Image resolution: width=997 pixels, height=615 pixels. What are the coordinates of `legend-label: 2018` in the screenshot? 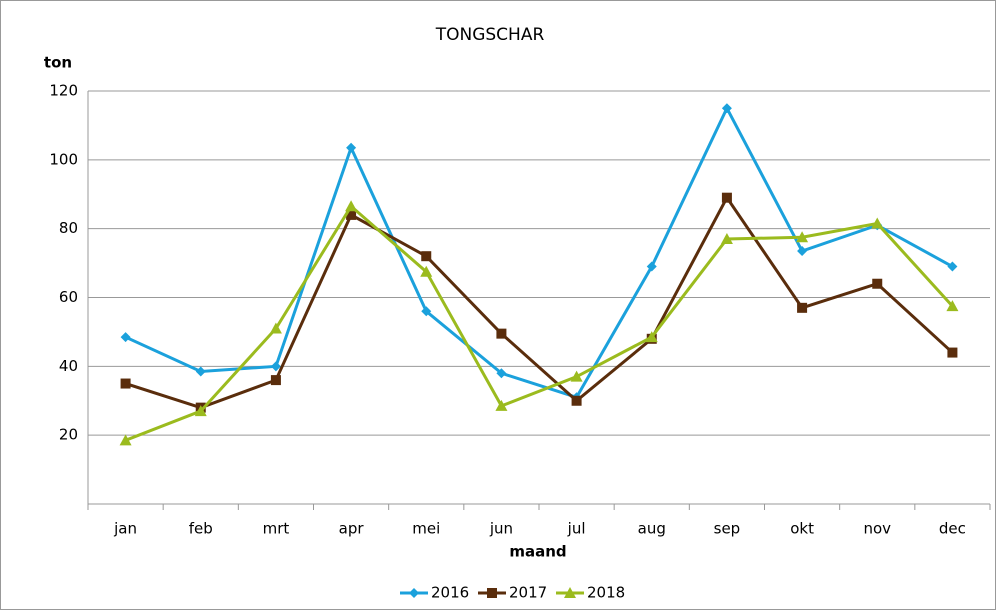 It's located at (606, 593).